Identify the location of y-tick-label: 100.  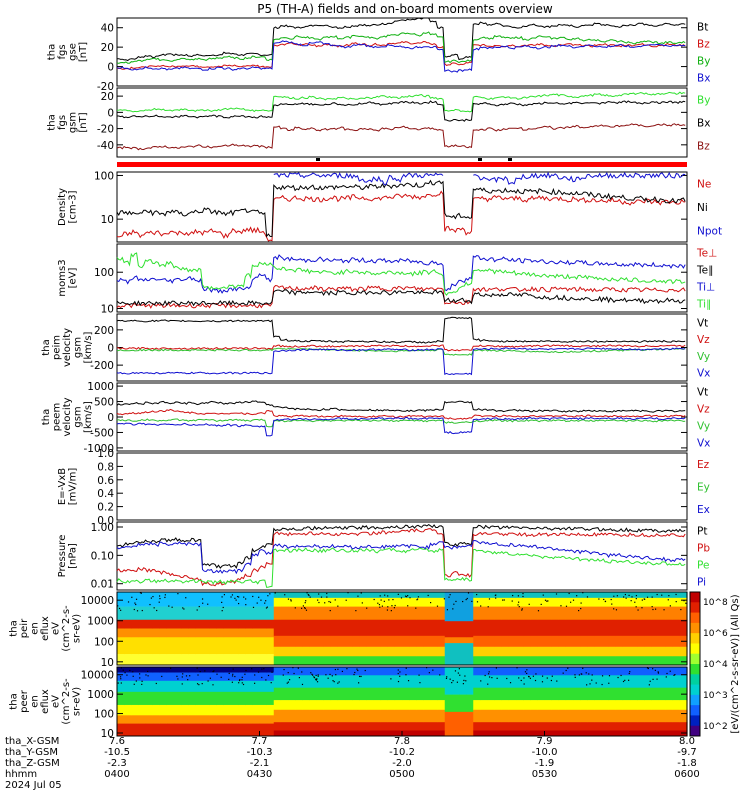
(104, 715).